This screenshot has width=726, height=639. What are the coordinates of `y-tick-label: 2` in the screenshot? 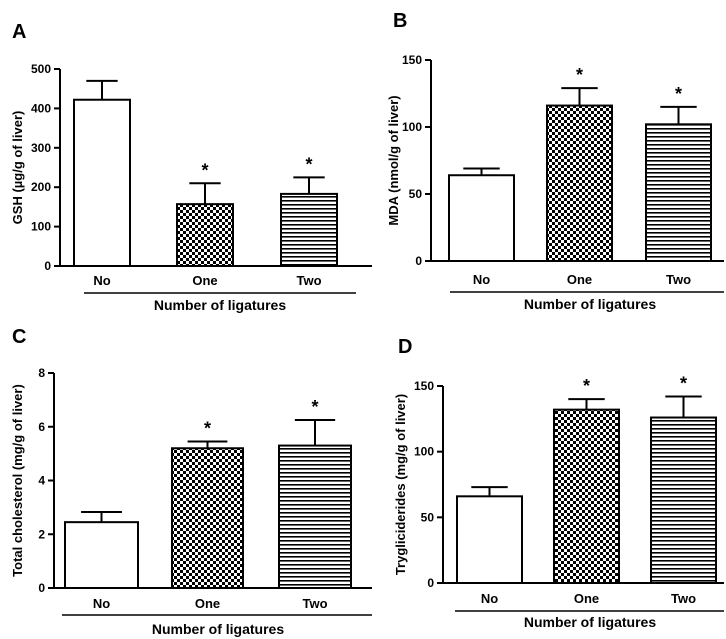 It's located at (41, 534).